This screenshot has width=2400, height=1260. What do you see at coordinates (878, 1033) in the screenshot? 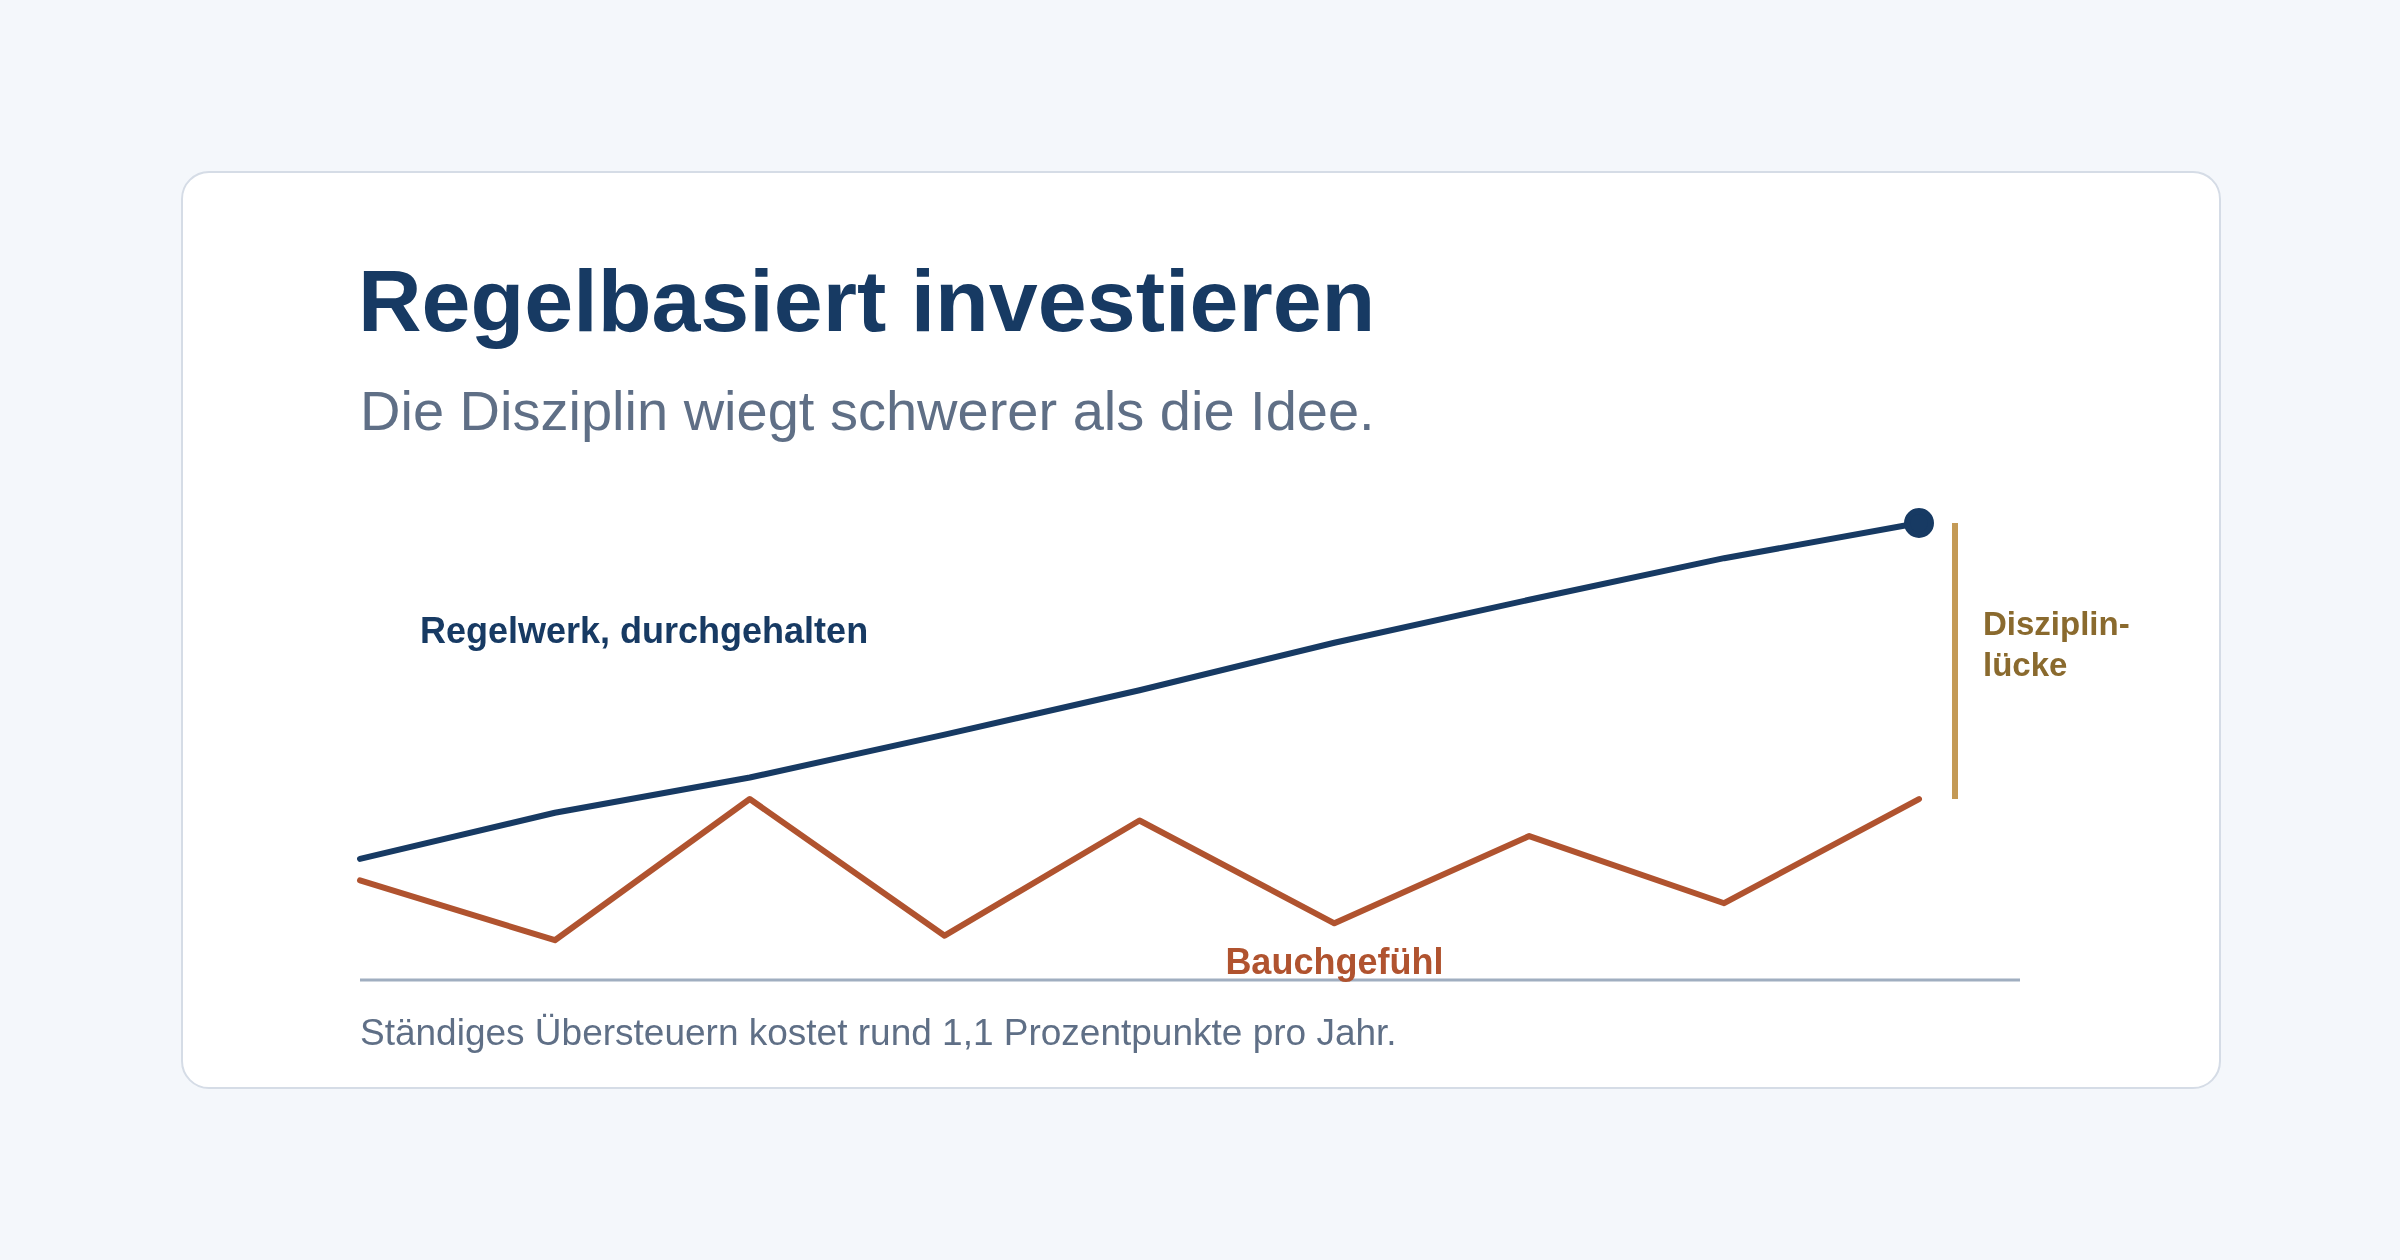
I see `text: Ständiges Übersteuern kostet rund 1,1 Prozentpunkte pro Jahr.` at bounding box center [878, 1033].